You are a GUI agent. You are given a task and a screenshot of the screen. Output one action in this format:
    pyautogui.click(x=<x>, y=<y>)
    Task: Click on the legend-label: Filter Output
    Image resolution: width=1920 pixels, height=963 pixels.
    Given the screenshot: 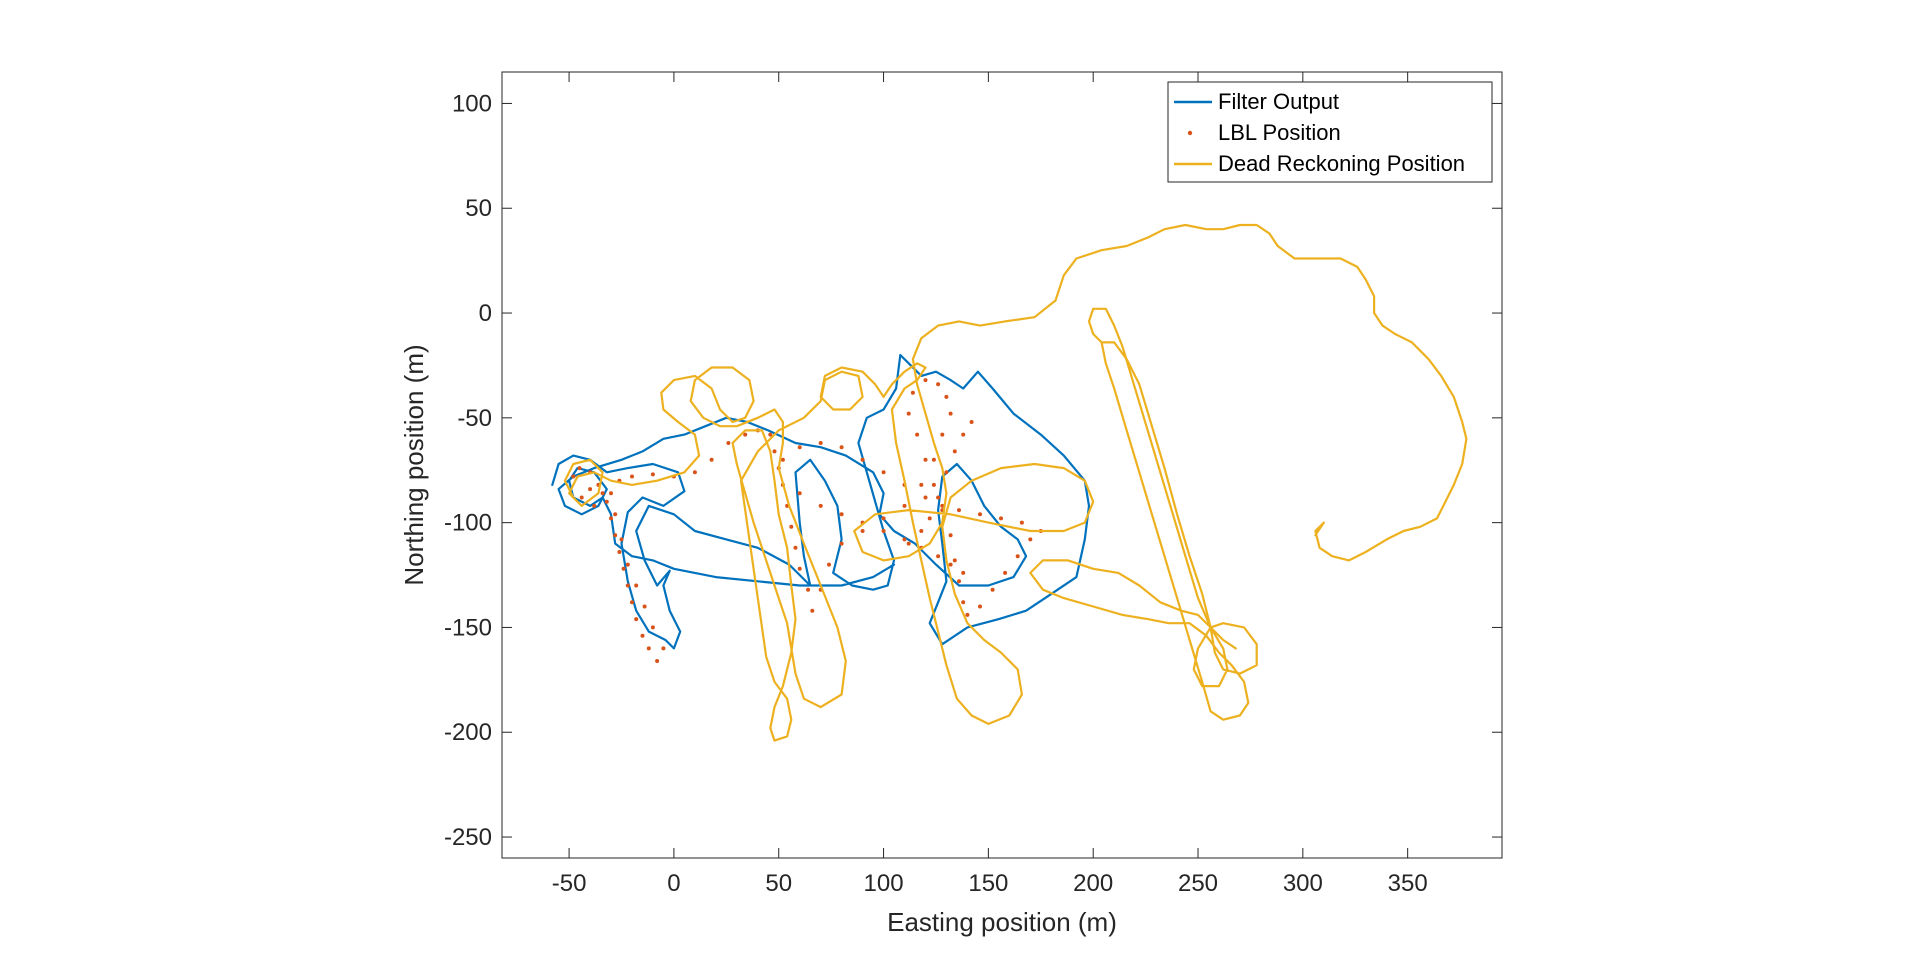 What is the action you would take?
    pyautogui.click(x=1278, y=101)
    